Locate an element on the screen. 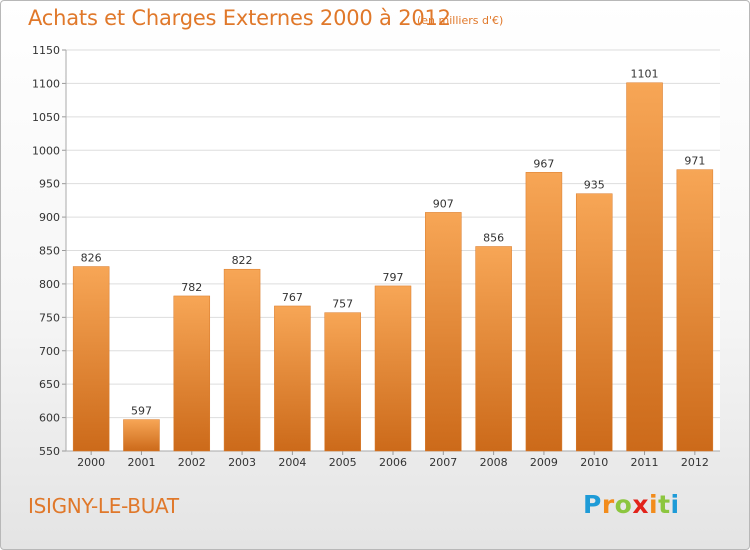 The height and width of the screenshot is (550, 750). y-tick-label: 950 is located at coordinates (49, 184).